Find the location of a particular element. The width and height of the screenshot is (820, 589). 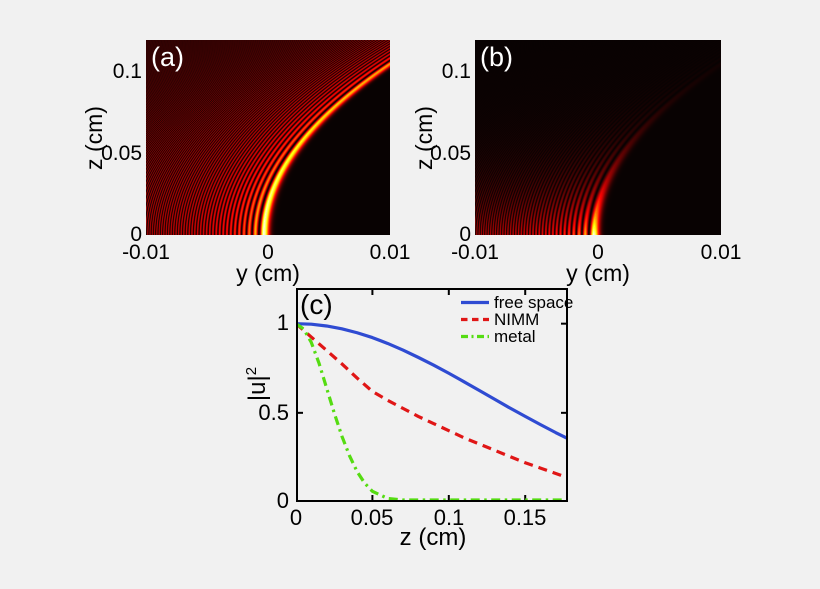

panel-c-xtick-0.15: 0.15 is located at coordinates (525, 517).